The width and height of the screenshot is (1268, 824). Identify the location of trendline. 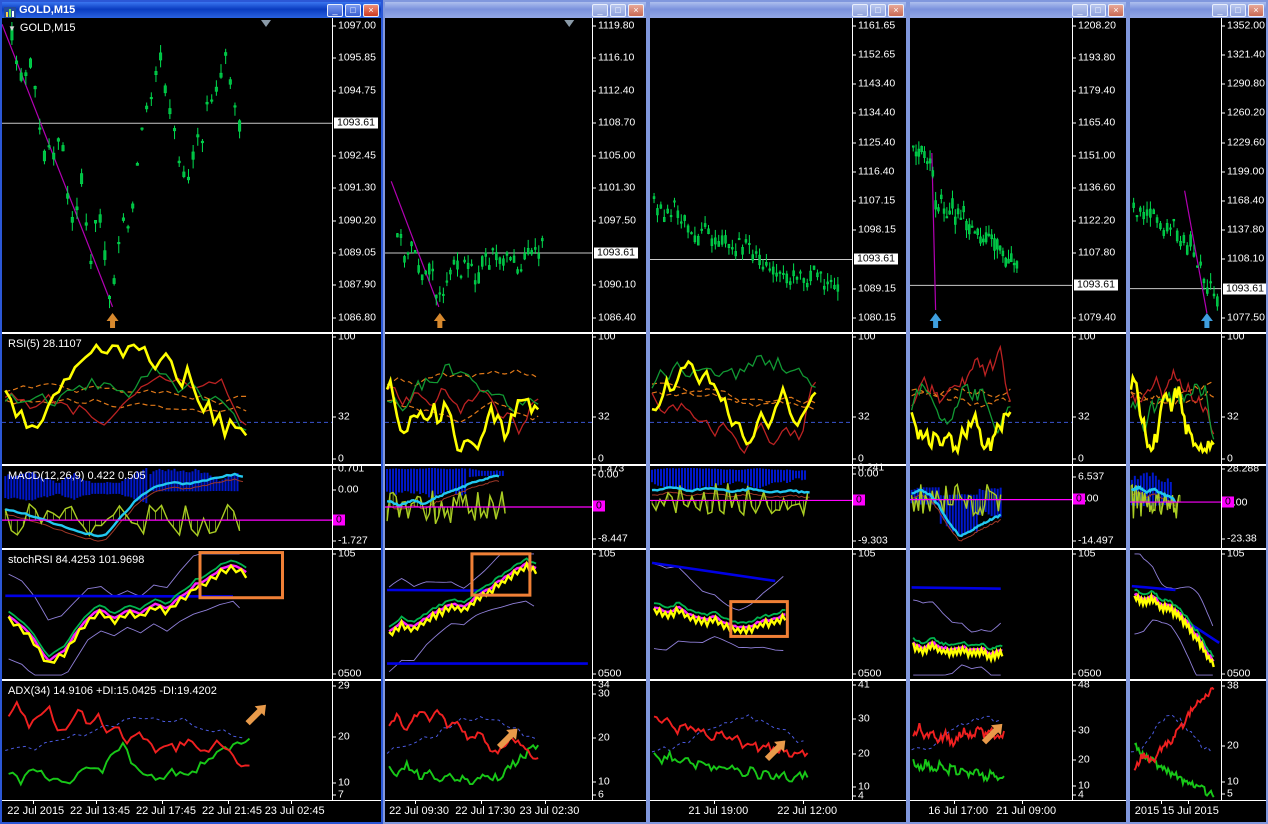
(58, 166).